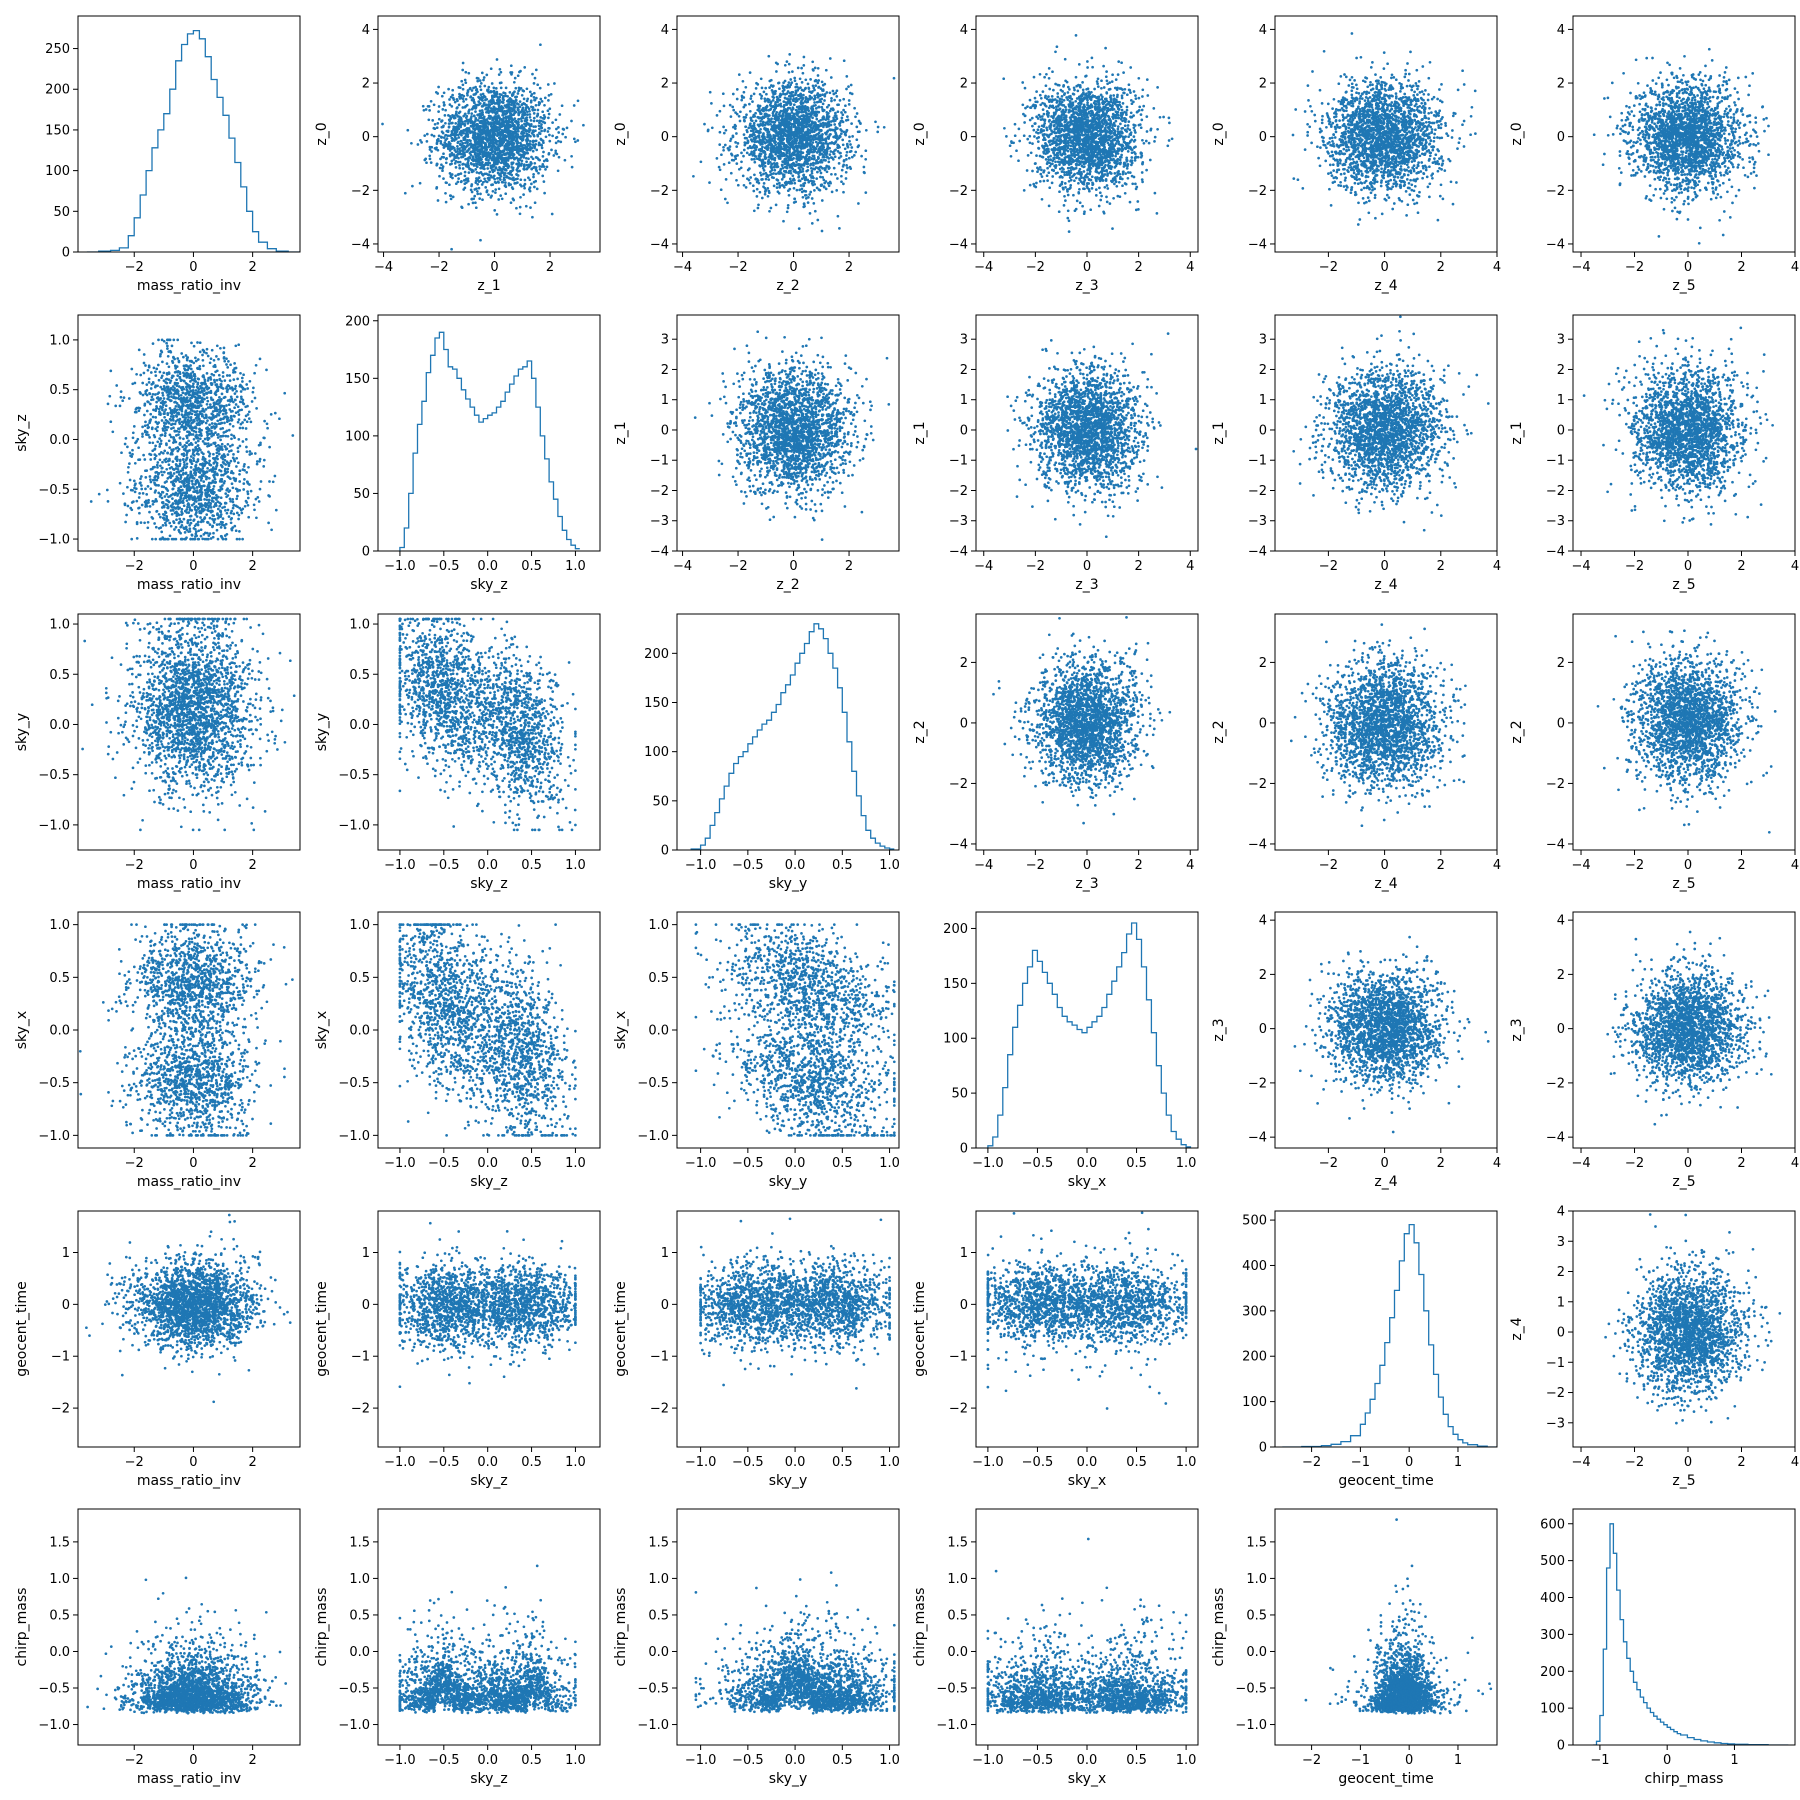  Describe the element at coordinates (483, 146) in the screenshot. I see `plot-area` at that location.